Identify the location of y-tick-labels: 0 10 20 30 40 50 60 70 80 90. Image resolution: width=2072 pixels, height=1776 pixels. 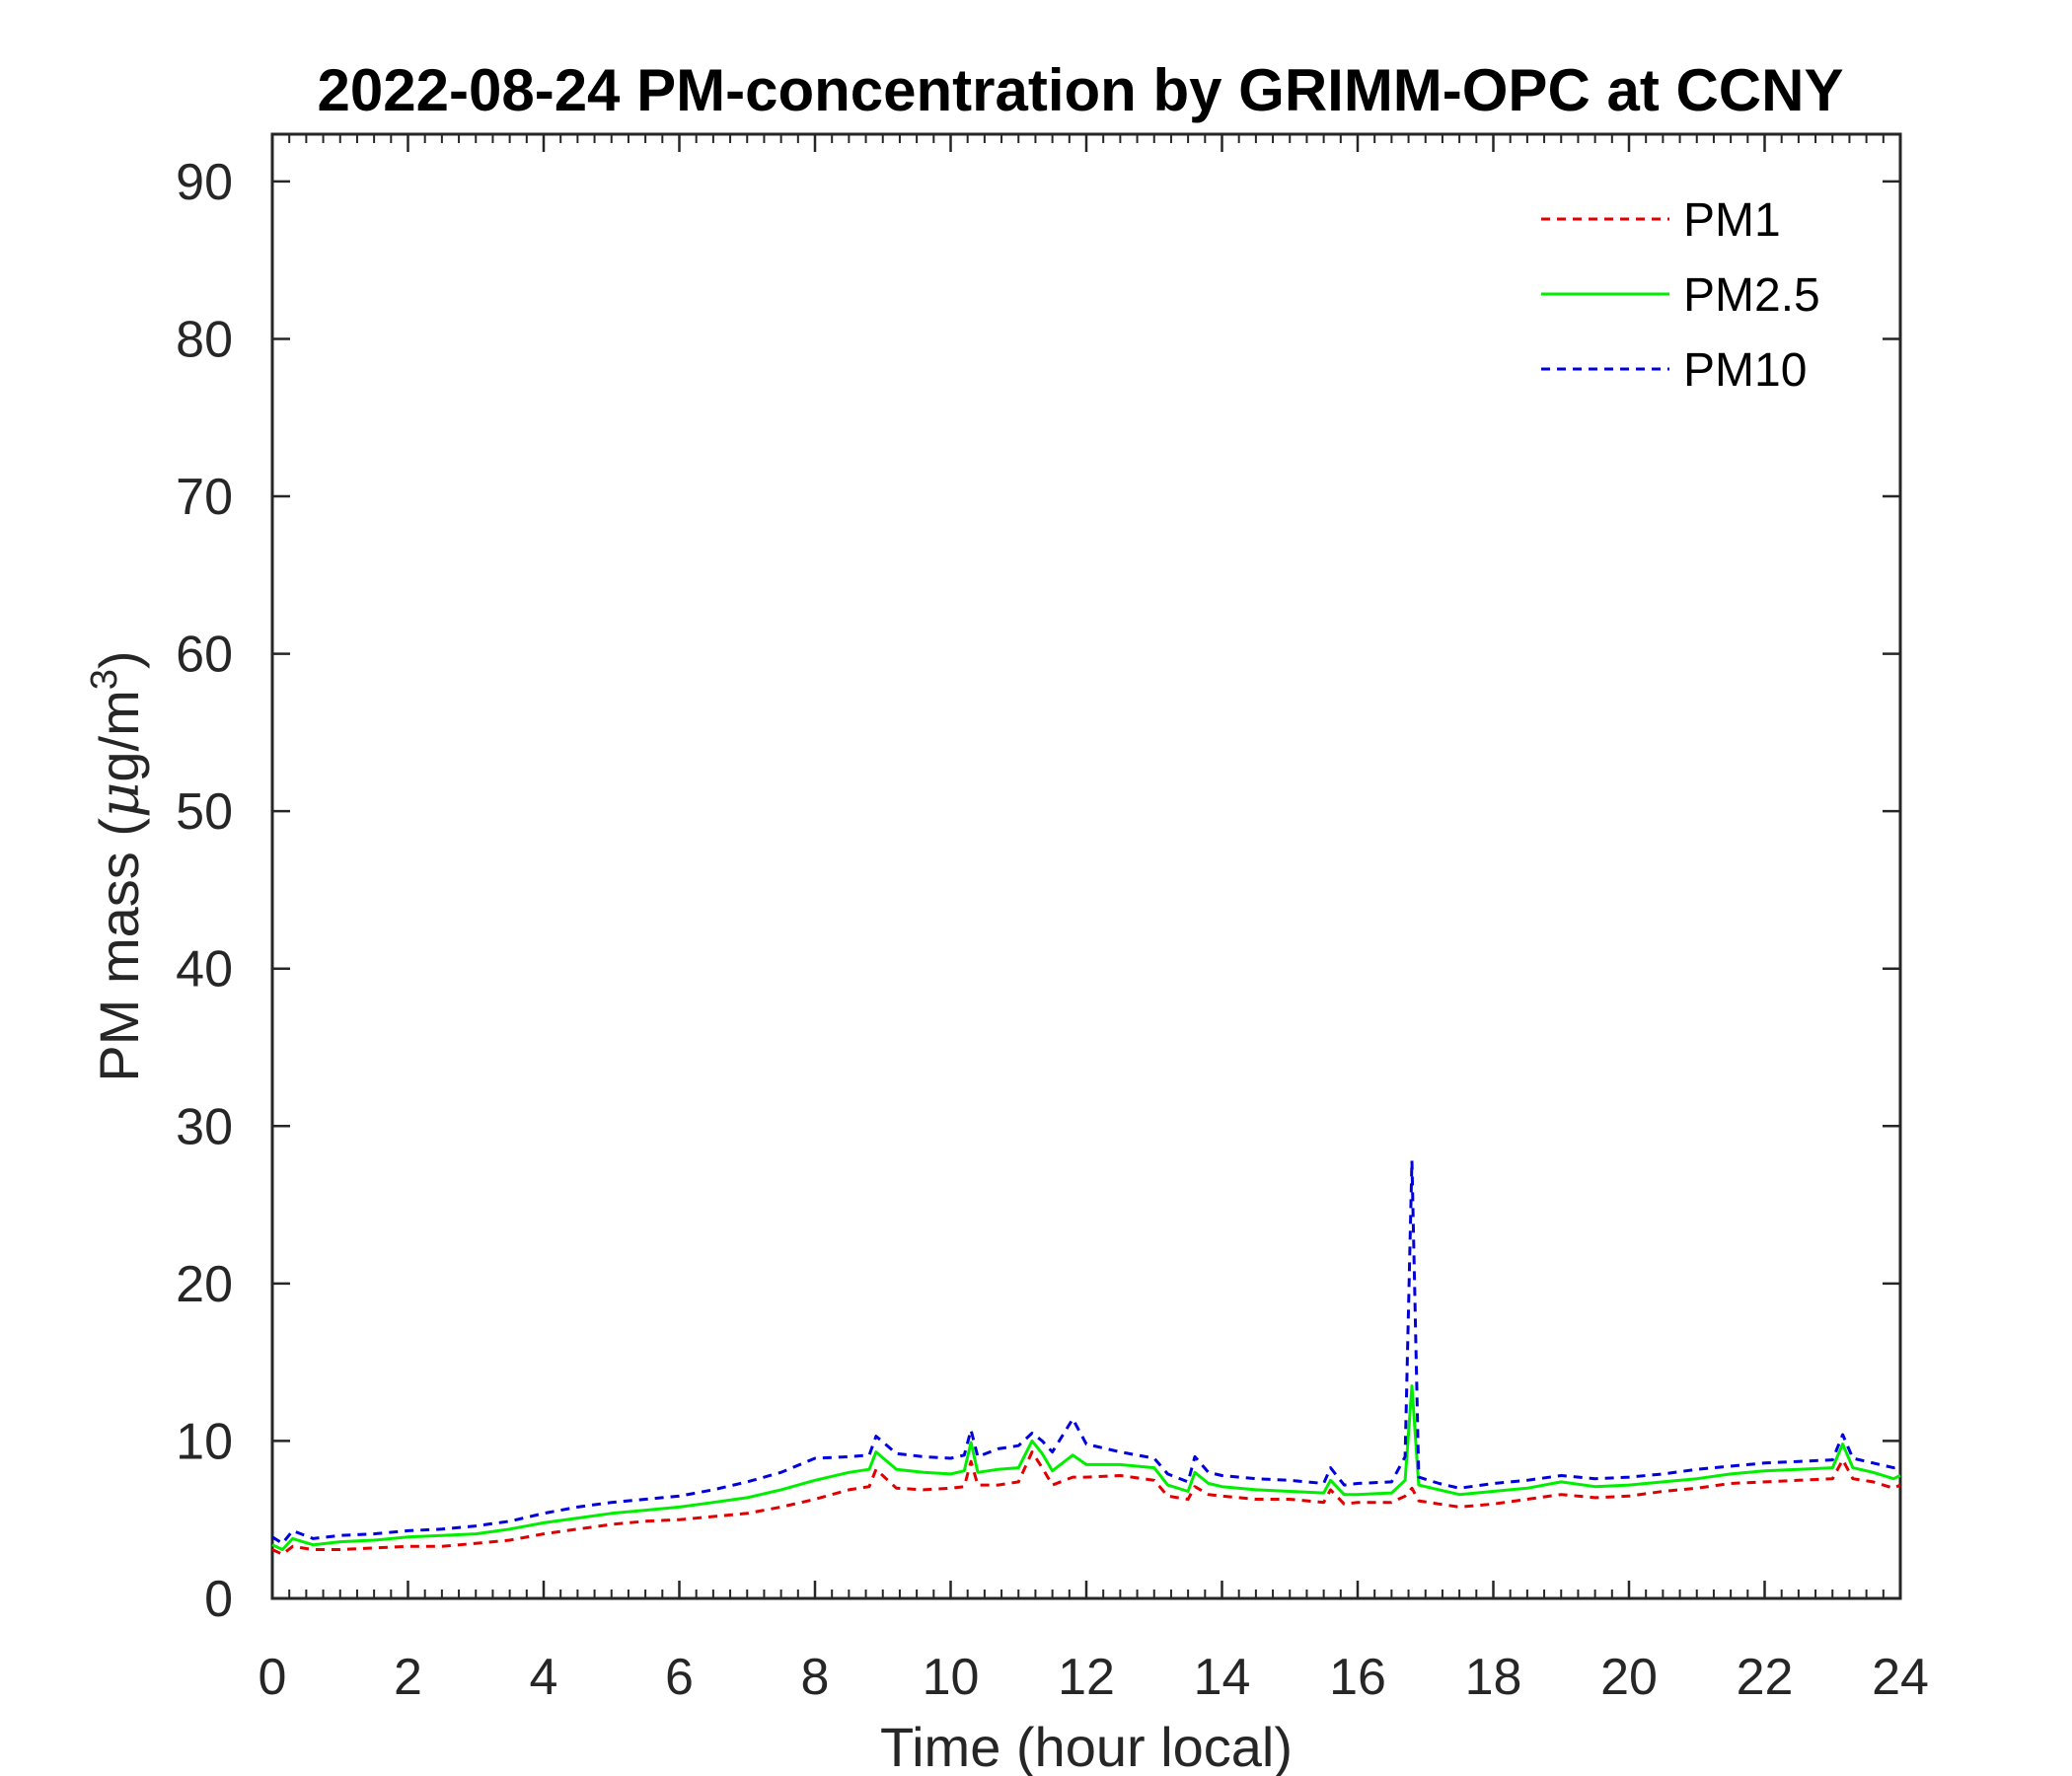
(205, 891).